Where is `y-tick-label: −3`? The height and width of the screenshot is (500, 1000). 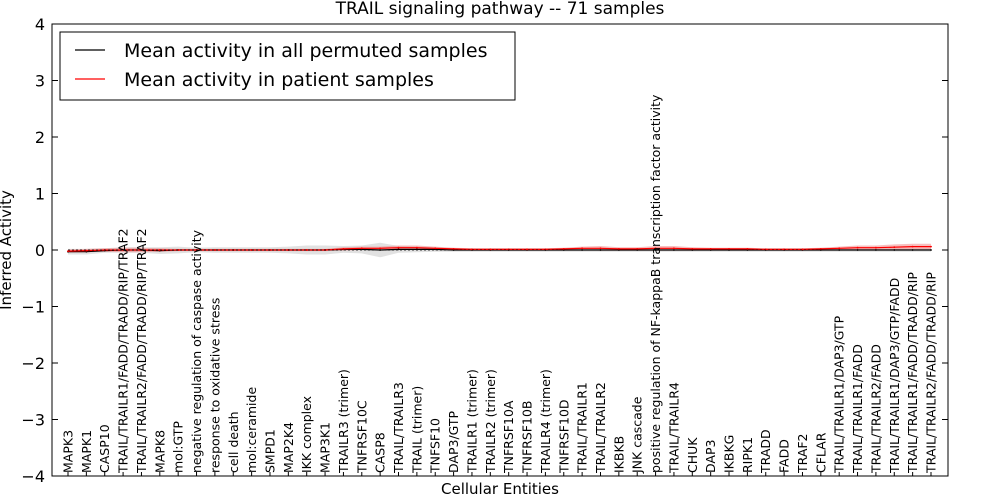 y-tick-label: −3 is located at coordinates (33, 420).